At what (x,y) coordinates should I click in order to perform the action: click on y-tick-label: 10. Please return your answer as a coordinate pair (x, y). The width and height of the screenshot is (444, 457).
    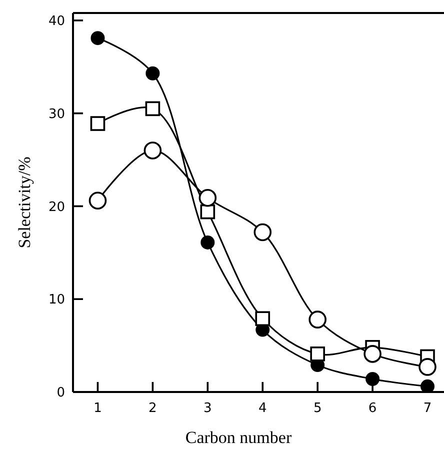
    Looking at the image, I should click on (56, 300).